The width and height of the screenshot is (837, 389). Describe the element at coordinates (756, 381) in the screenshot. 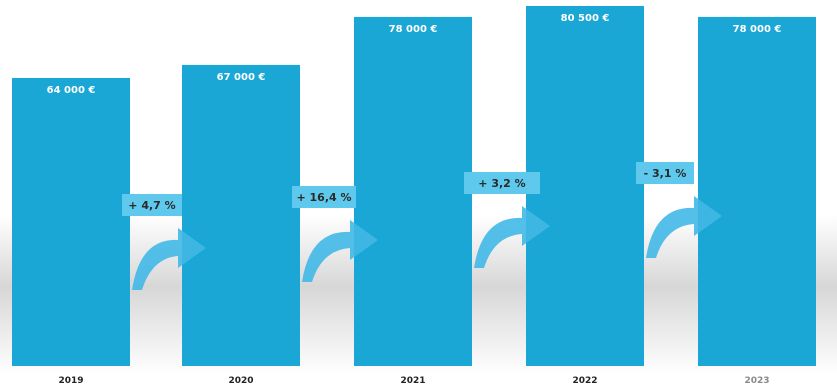

I see `tick-label-2023: 2023` at that location.